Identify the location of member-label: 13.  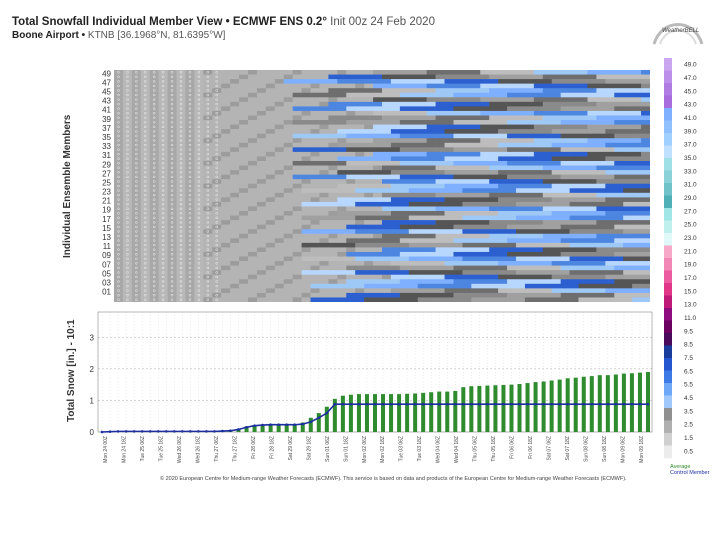
(106, 237).